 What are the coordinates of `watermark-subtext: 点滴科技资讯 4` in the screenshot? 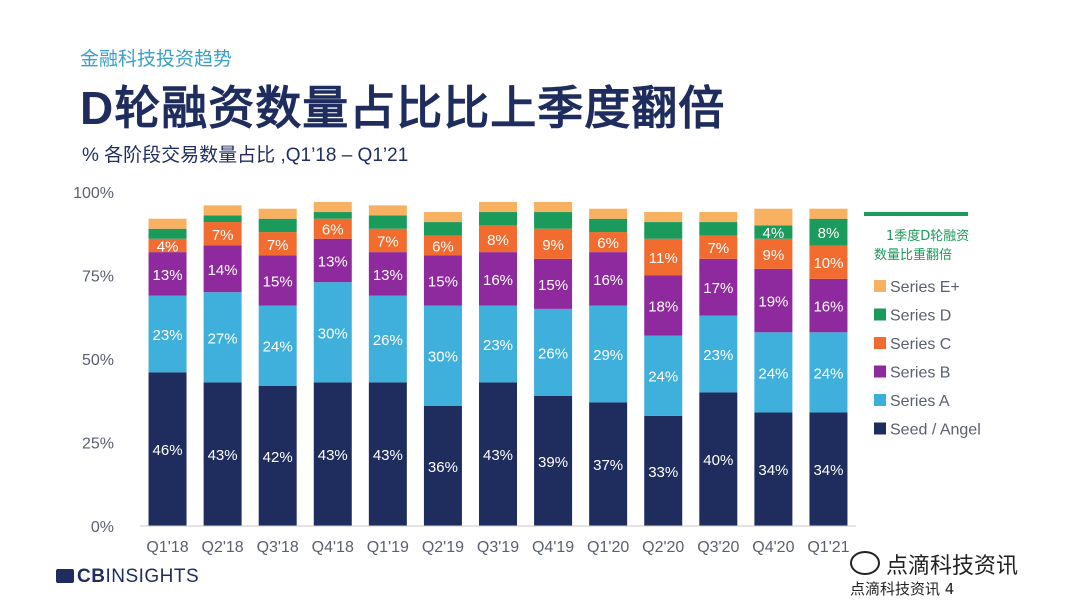 It's located at (902, 589).